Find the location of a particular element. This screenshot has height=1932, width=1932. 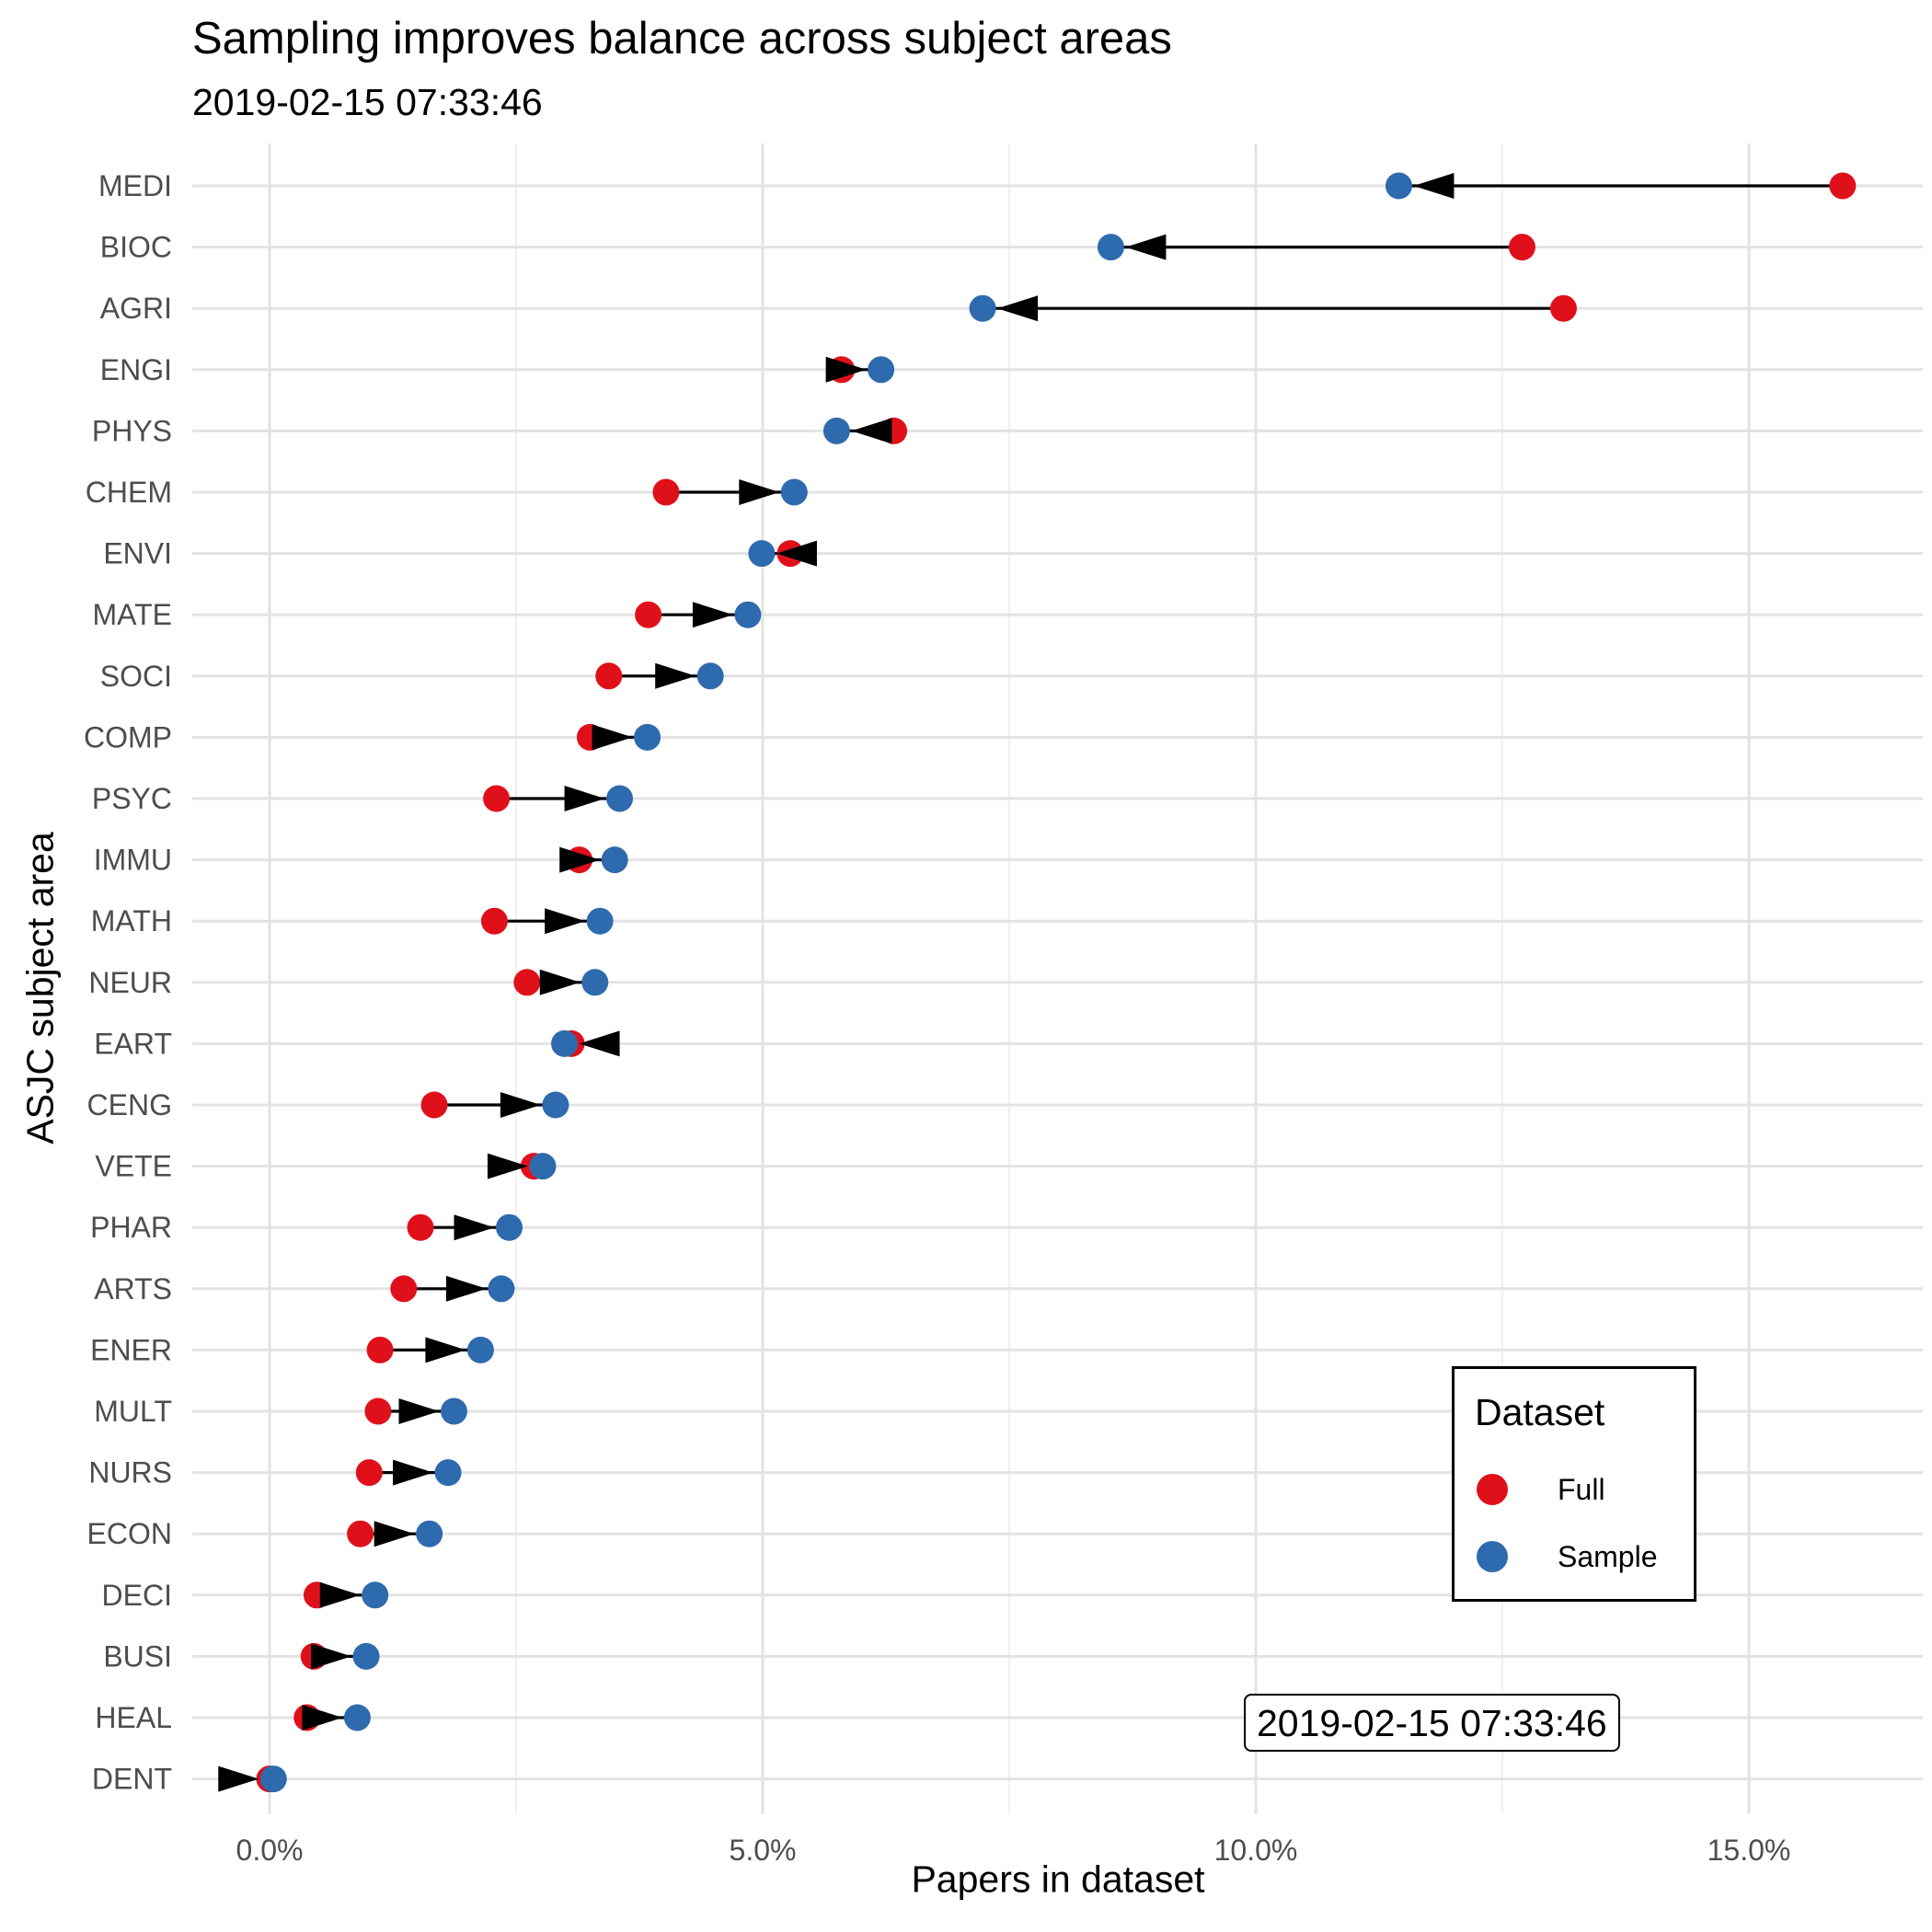

legend: Dataset Full Sample is located at coordinates (1574, 1484).